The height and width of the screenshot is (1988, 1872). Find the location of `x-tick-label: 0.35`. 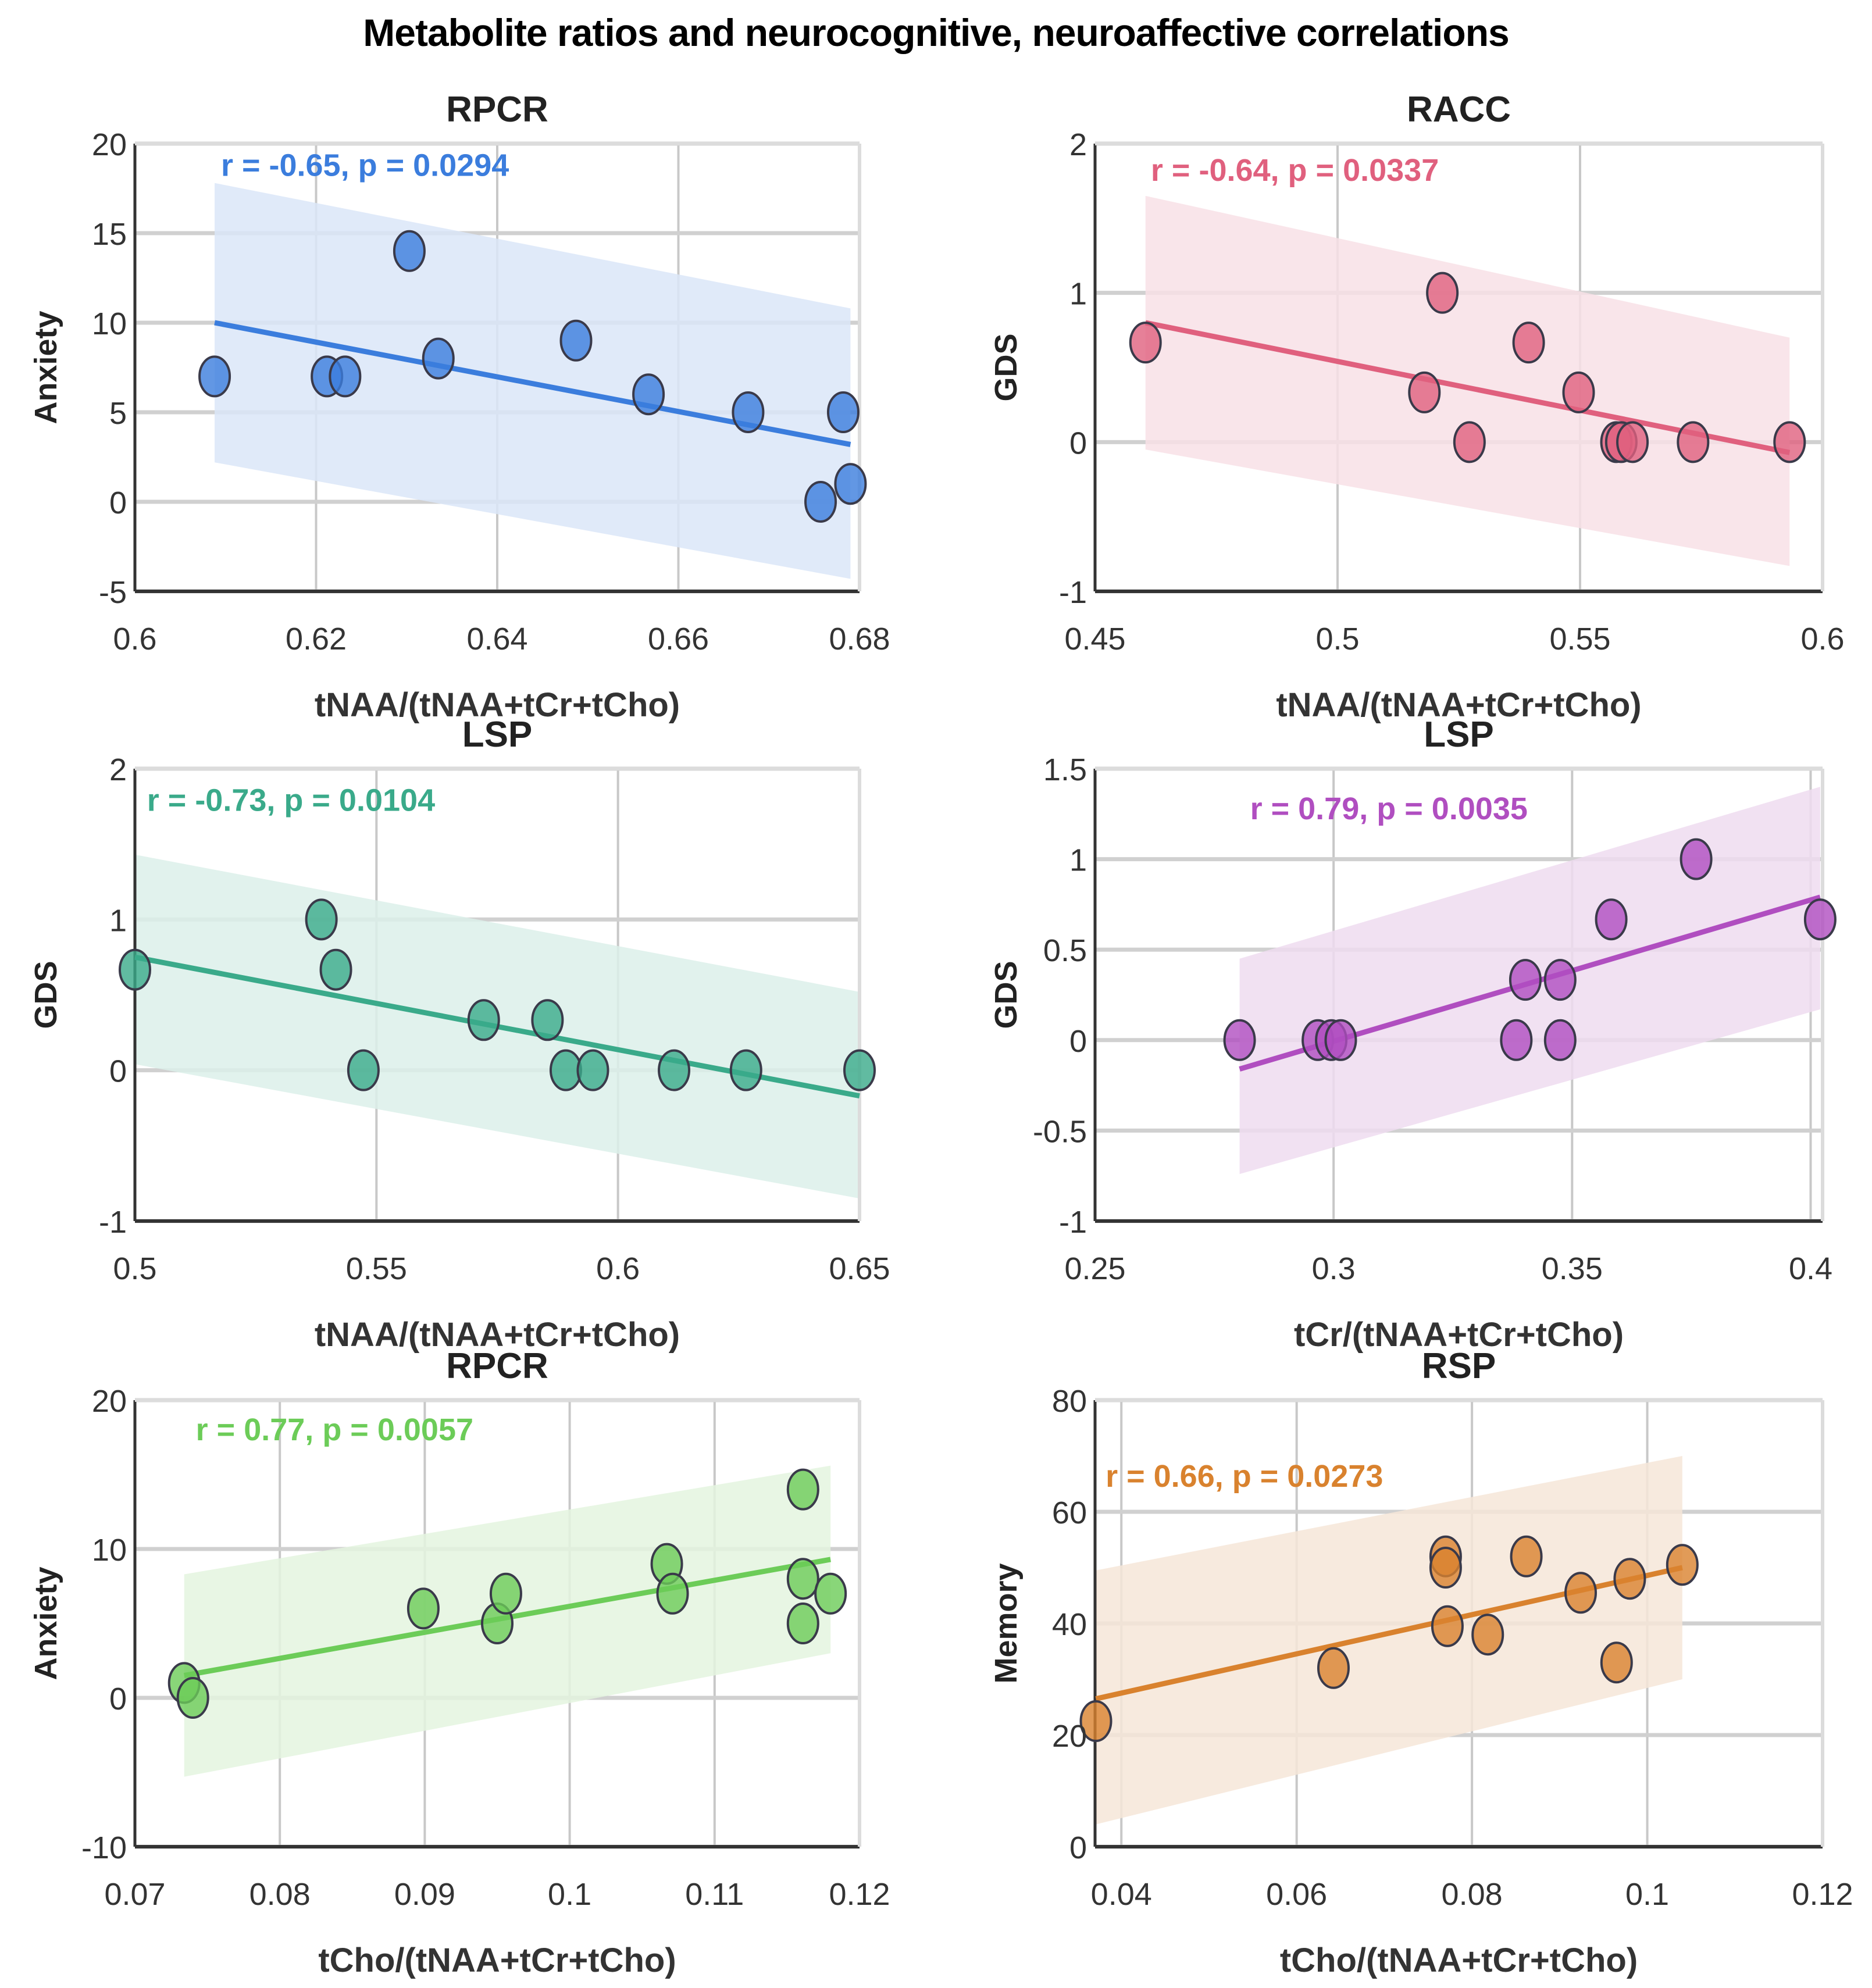

x-tick-label: 0.35 is located at coordinates (1573, 1268).